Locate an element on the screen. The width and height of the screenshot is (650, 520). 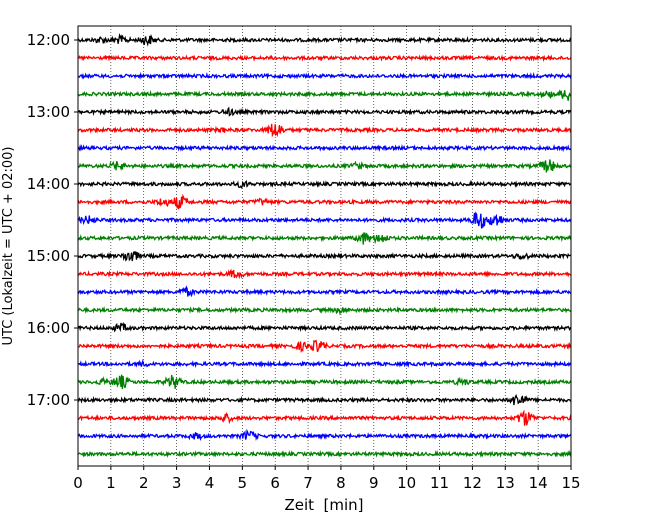
y-tick-label: 13:00 is located at coordinates (48, 112).